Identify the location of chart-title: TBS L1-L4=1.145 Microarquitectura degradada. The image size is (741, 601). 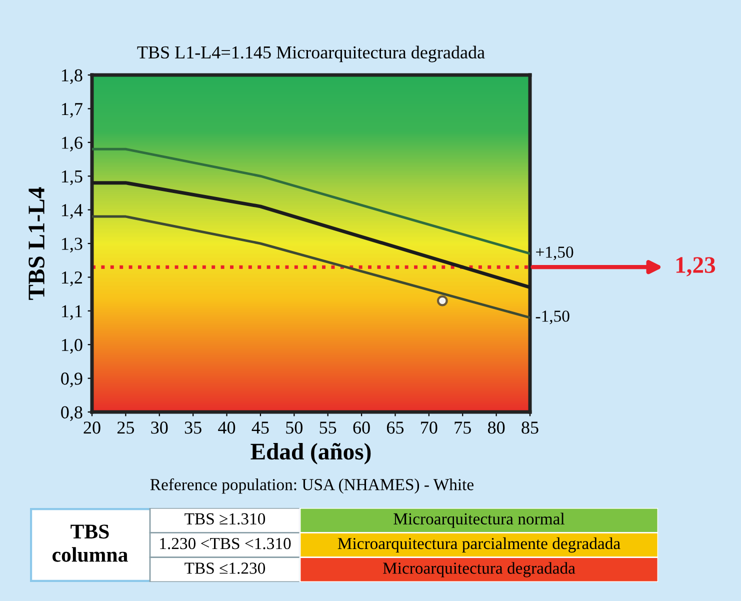
(311, 54).